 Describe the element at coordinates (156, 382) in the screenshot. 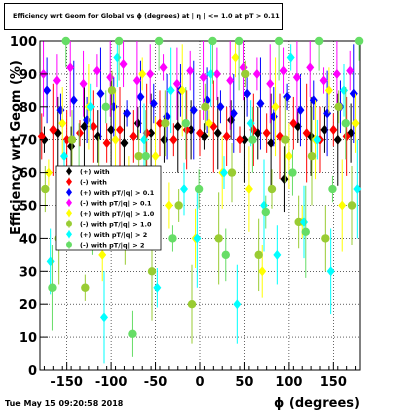

I see `x-tick-label: -50` at that location.